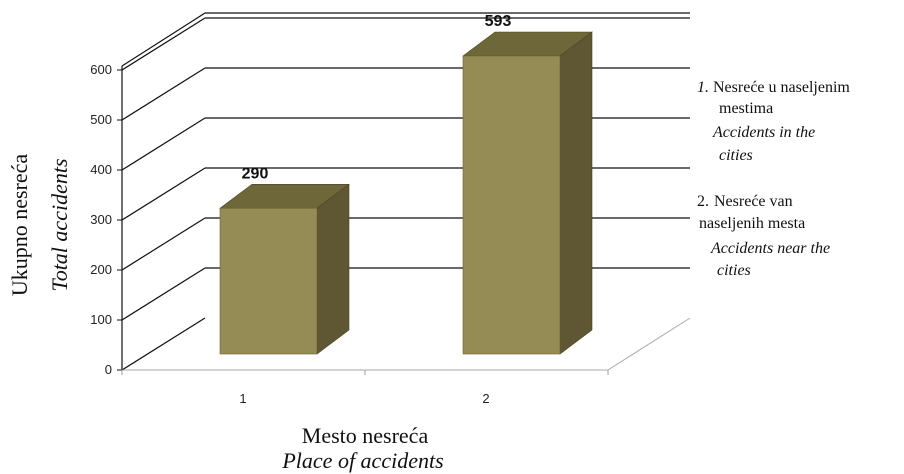  What do you see at coordinates (19, 225) in the screenshot?
I see `y-axis-label: Ukupno nesreća` at bounding box center [19, 225].